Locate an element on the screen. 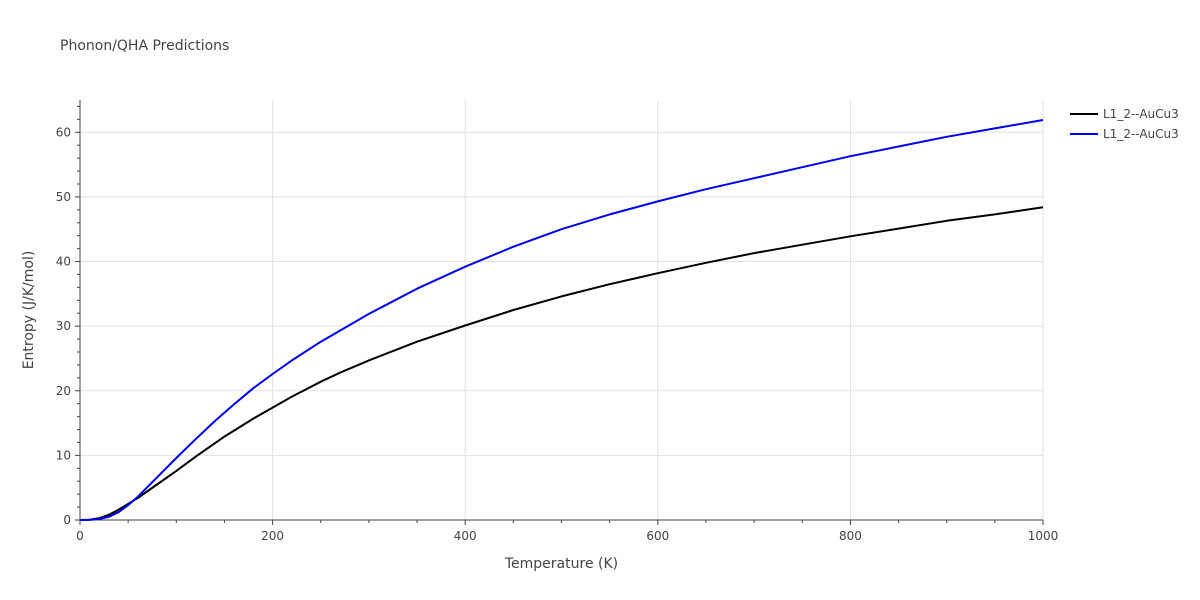 Image resolution: width=1200 pixels, height=600 pixels. y-axis-title: Entropy (J/K/mol) is located at coordinates (29, 310).